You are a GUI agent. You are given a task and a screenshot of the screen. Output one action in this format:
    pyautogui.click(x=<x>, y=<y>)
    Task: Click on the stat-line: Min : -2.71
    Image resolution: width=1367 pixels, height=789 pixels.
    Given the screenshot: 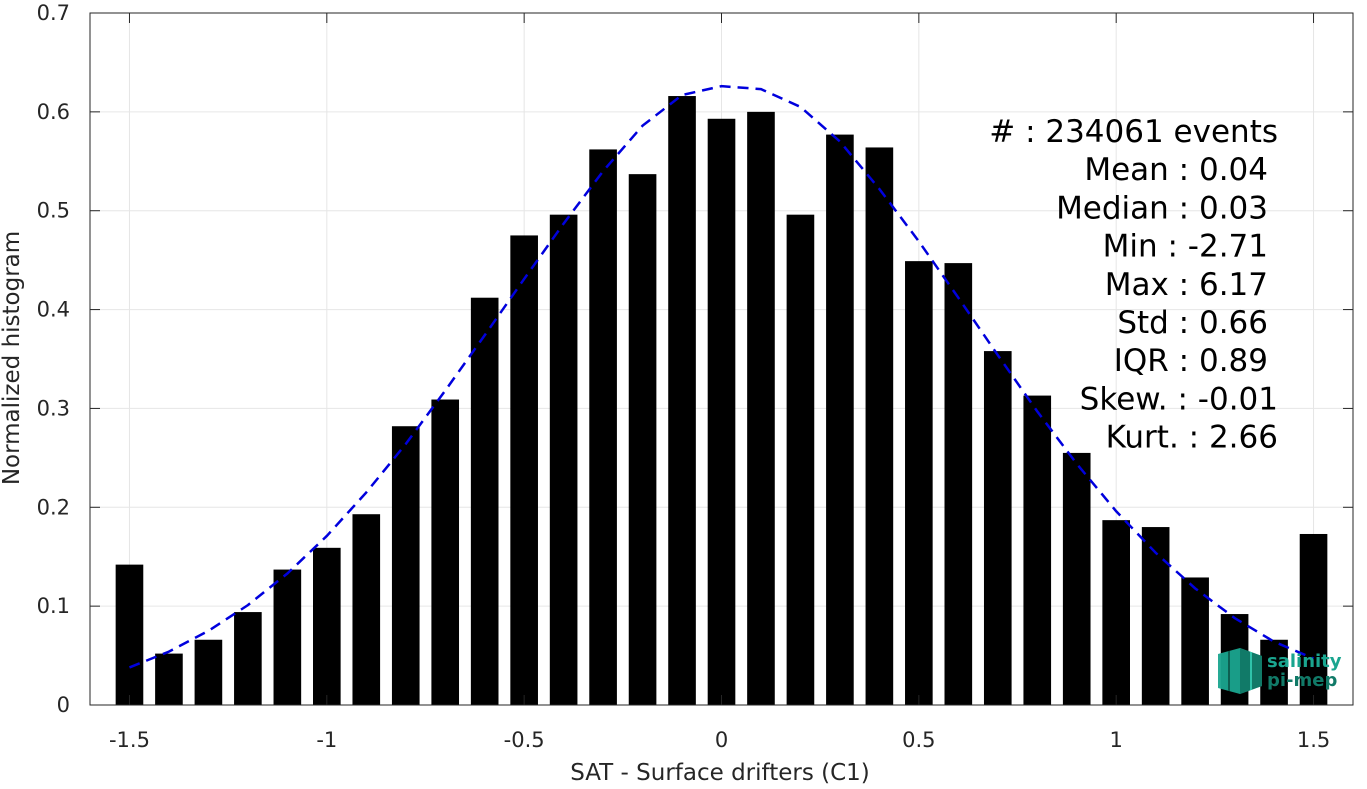 What is the action you would take?
    pyautogui.click(x=1185, y=247)
    